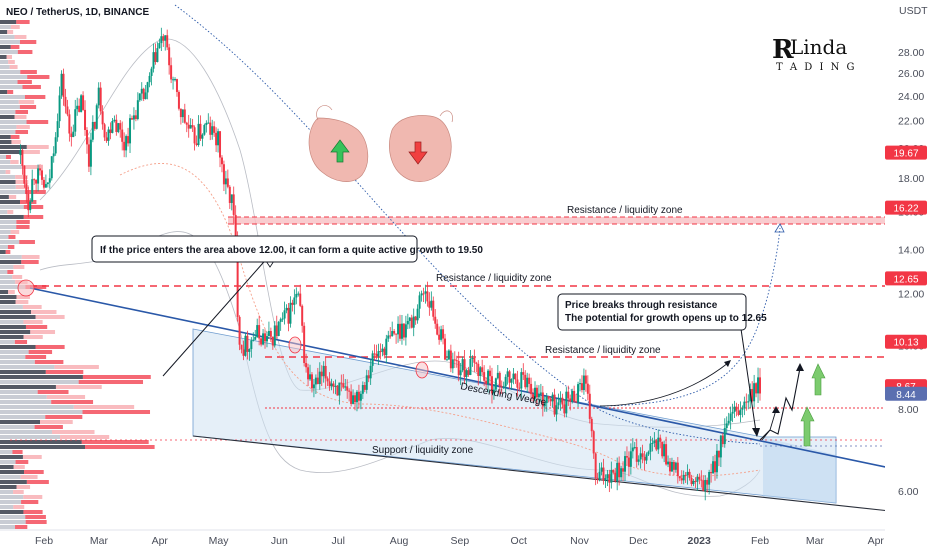 The height and width of the screenshot is (550, 932). What do you see at coordinates (219, 541) in the screenshot?
I see `time-tick-label: May` at bounding box center [219, 541].